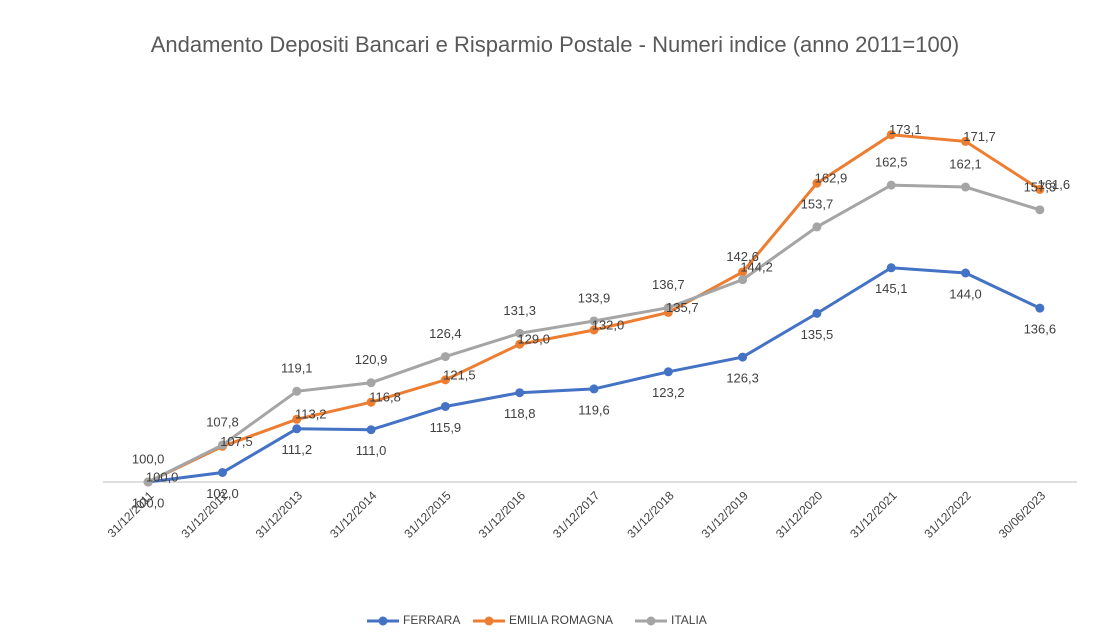  I want to click on data-label: 162,5, so click(891, 162).